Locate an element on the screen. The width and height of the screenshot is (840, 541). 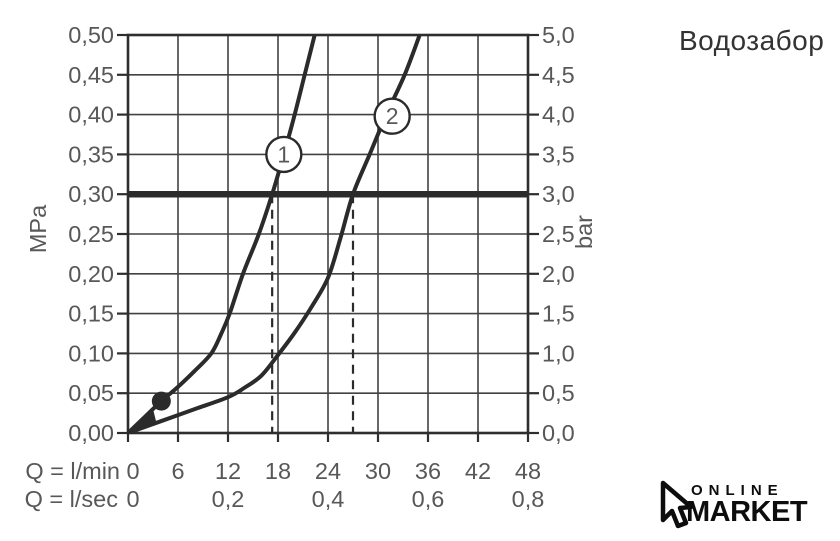
x-tick-label-lsec: 0,8 is located at coordinates (528, 499).